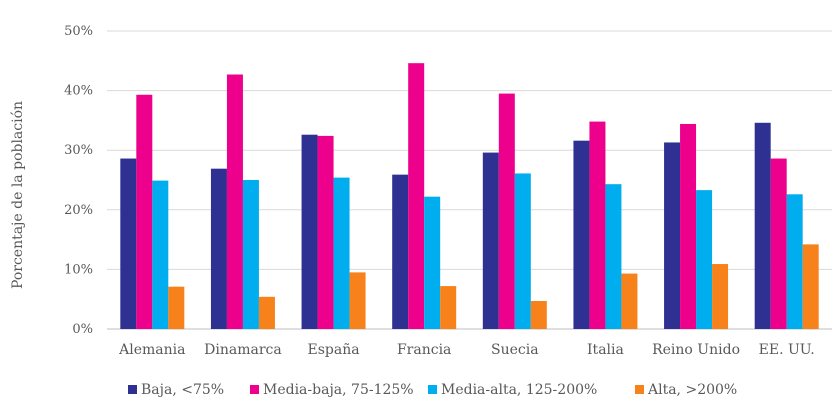 The width and height of the screenshot is (840, 410). What do you see at coordinates (696, 350) in the screenshot?
I see `x-category-label: Reino Unido` at bounding box center [696, 350].